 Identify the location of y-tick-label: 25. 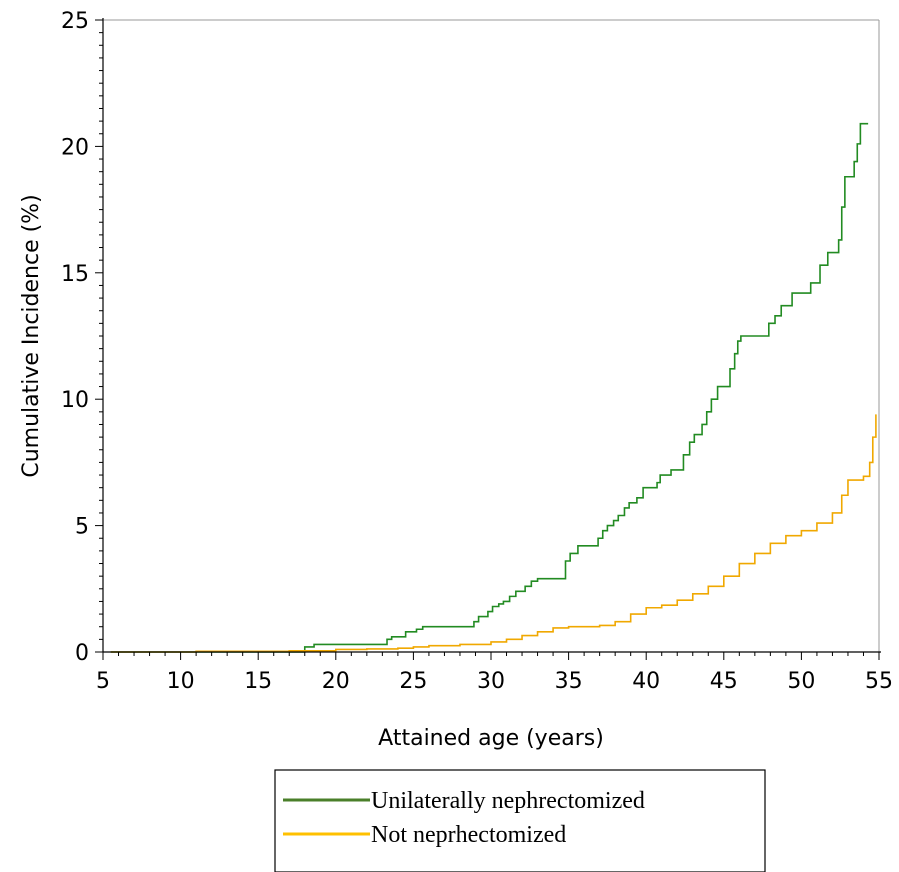
(75, 21).